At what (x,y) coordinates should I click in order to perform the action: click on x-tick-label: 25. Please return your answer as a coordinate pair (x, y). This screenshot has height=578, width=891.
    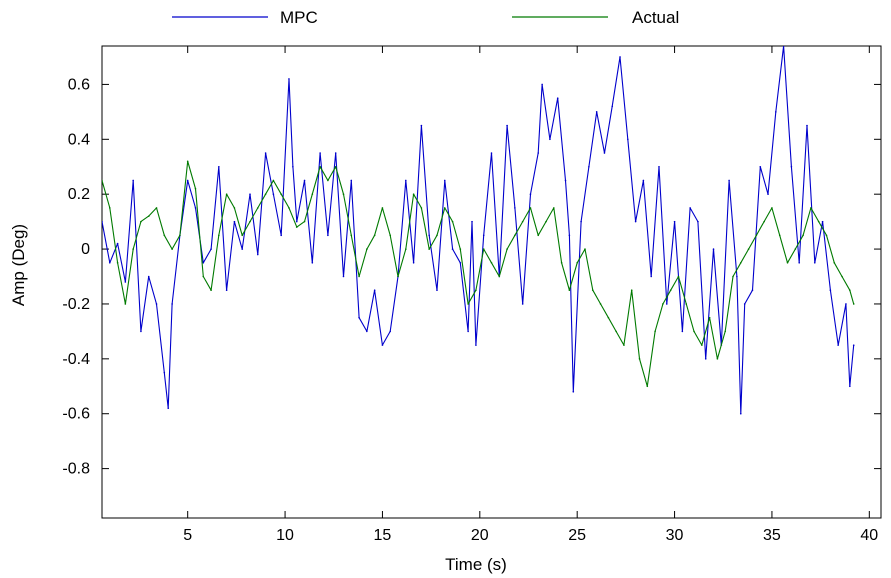
    Looking at the image, I should click on (577, 535).